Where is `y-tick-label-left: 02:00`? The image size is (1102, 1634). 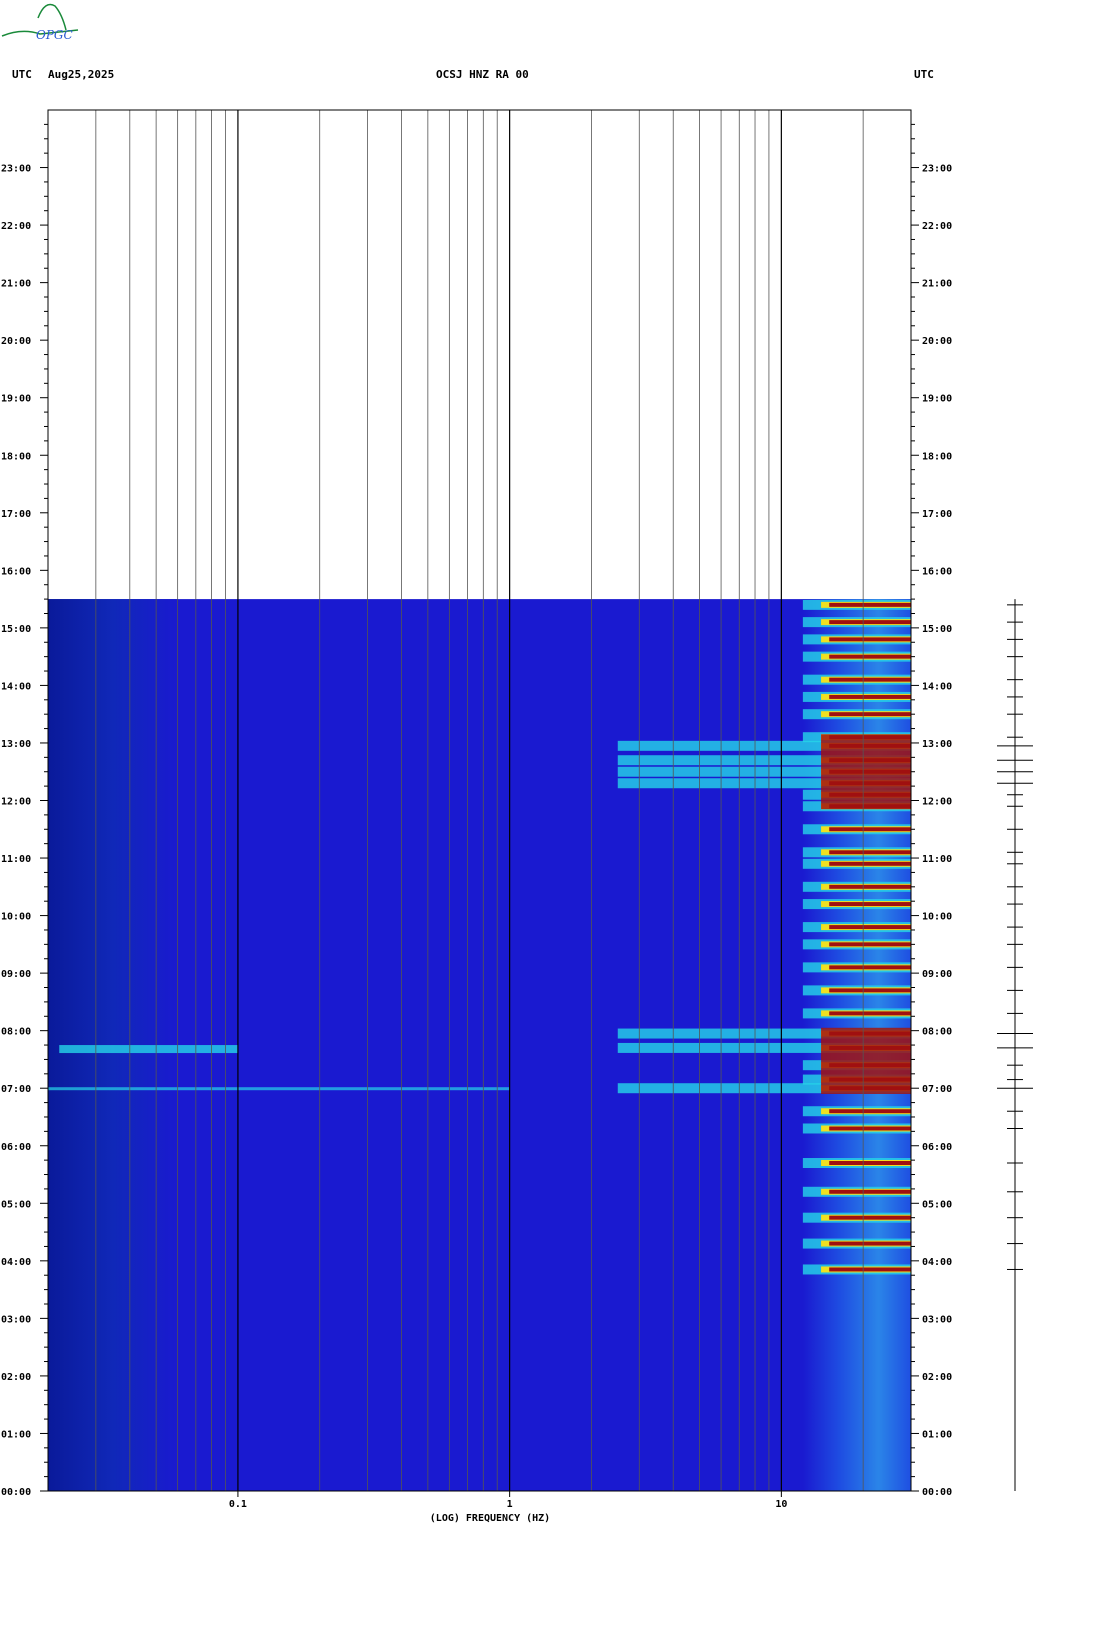
y-tick-label-left: 02:00 is located at coordinates (16, 1377).